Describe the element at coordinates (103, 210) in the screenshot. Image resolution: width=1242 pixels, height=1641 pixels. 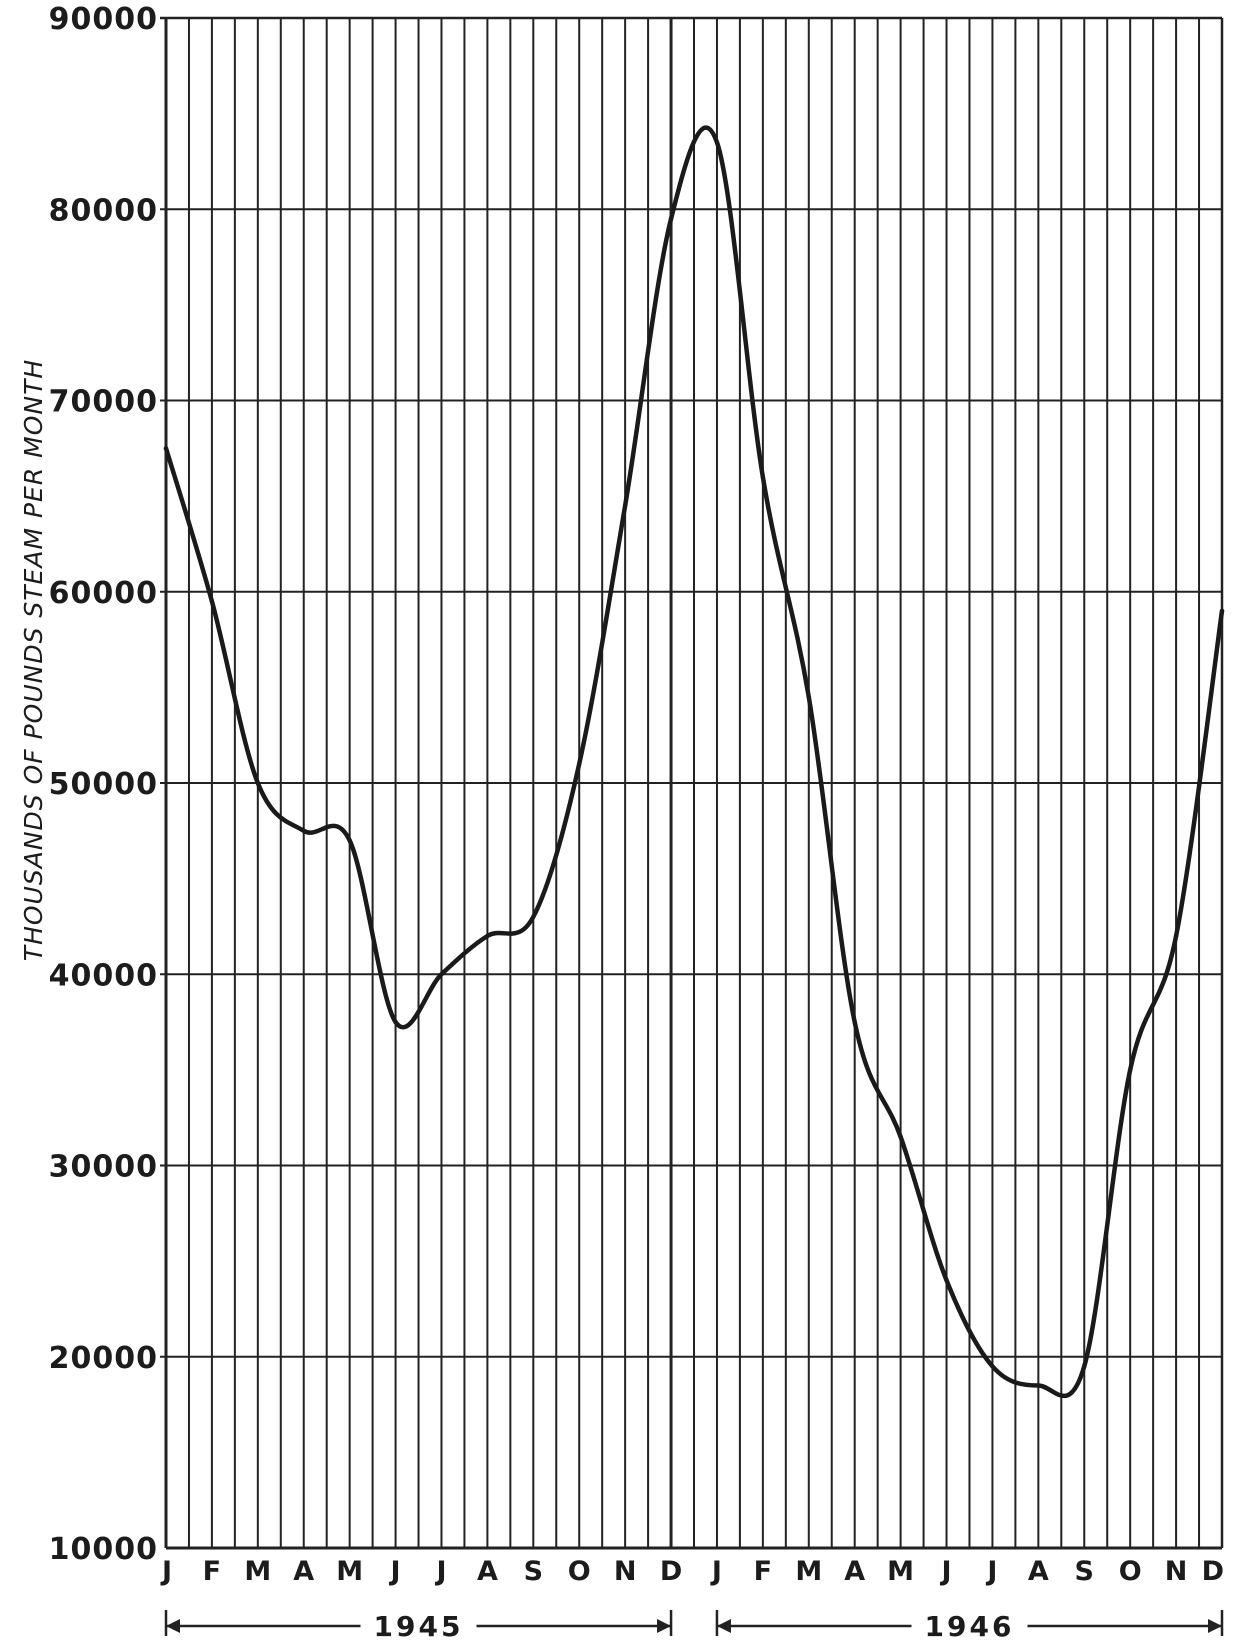
I see `y-tick-label: 80000` at that location.